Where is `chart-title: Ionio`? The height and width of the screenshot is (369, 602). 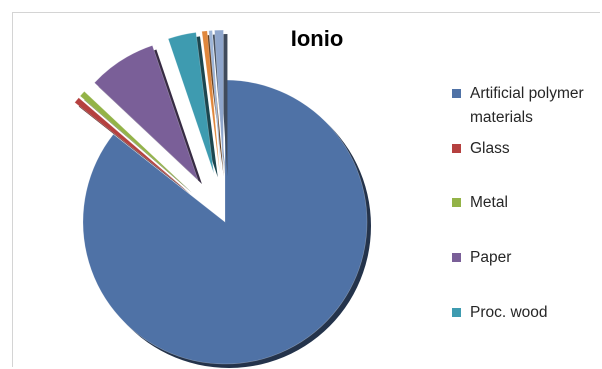 chart-title: Ionio is located at coordinates (317, 38).